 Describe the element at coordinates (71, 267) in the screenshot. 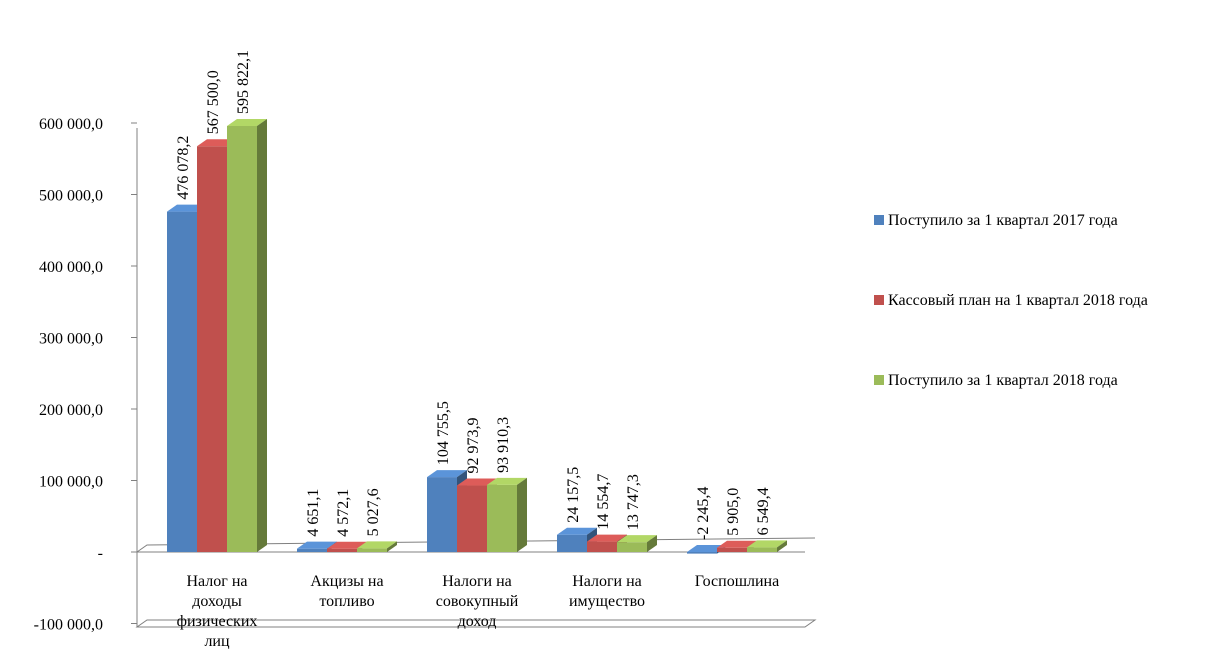

I see `y-tick-label: 400 000,0` at that location.